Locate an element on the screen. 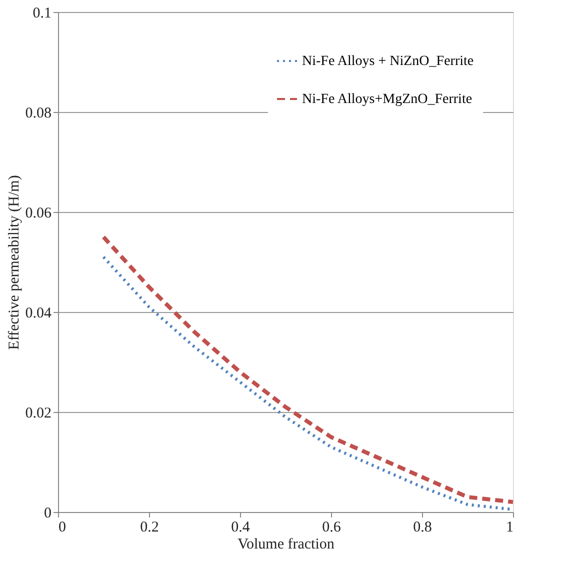  x-tick-label: 0.6 is located at coordinates (332, 528).